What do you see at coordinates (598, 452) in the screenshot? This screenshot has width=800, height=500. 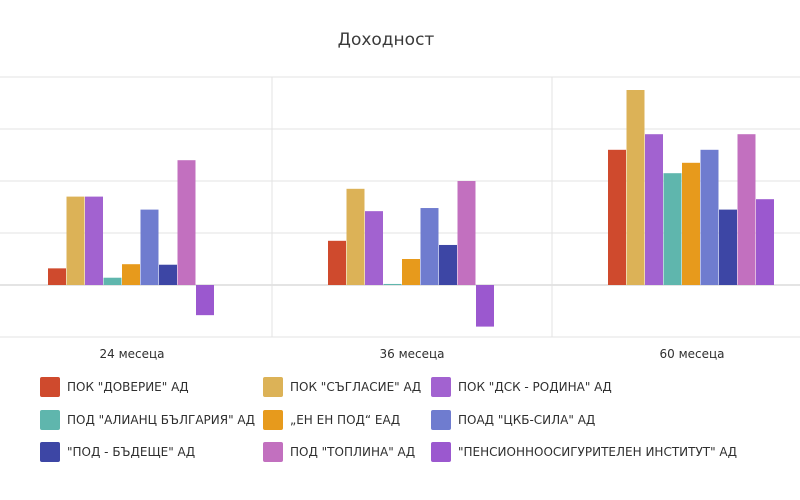 I see `legend-label: "ПЕНСИОННООСИГУРИТЕЛЕН ИНСТИТУТ" АД` at bounding box center [598, 452].